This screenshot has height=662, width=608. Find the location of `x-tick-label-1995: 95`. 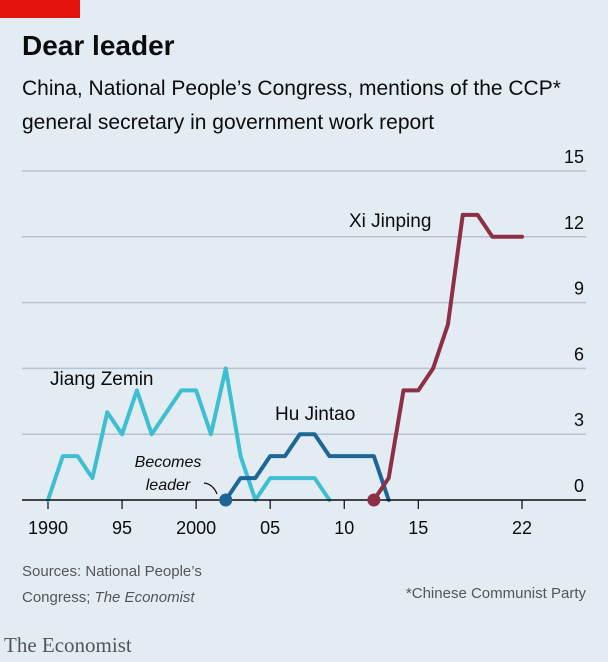

x-tick-label-1995: 95 is located at coordinates (122, 528).